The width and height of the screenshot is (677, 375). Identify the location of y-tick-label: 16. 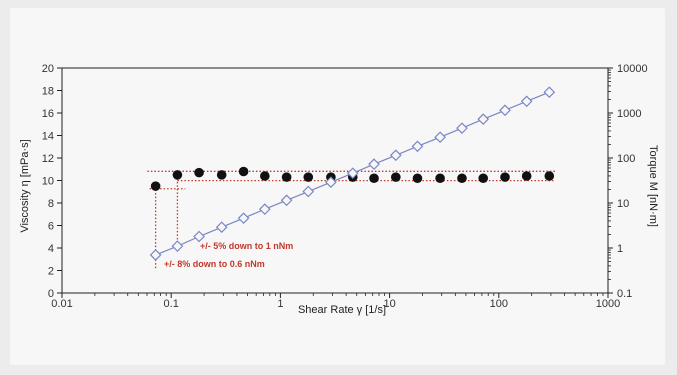
(48, 114).